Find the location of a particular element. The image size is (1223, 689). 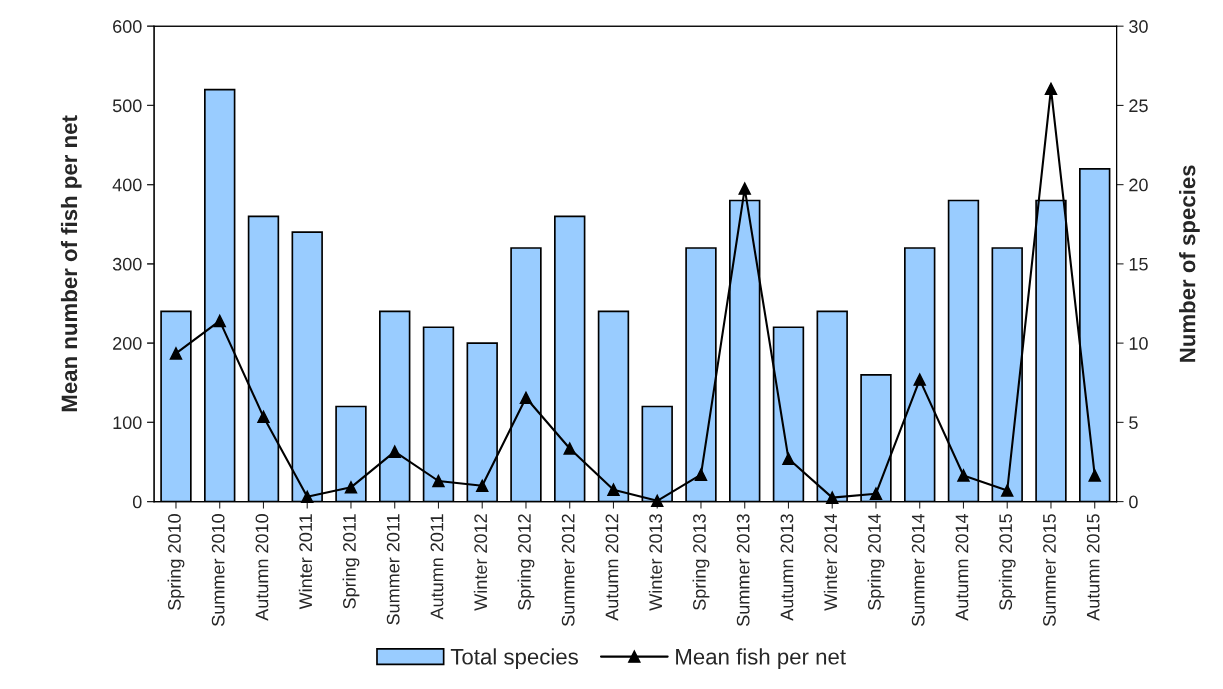

y2-tick-label: 0 is located at coordinates (1133, 502).